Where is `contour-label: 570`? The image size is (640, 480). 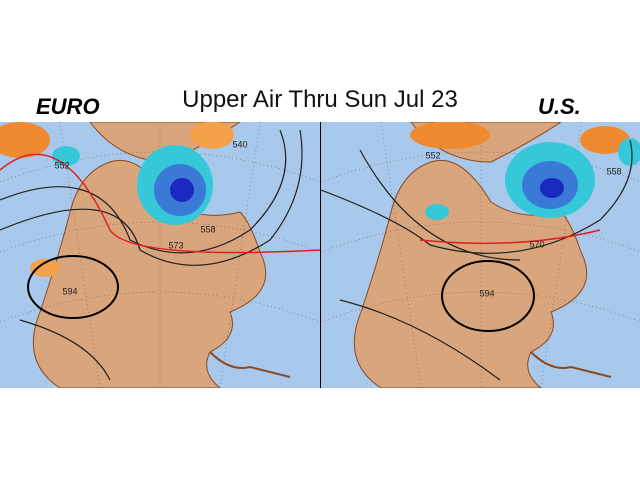 contour-label: 570 is located at coordinates (536, 244).